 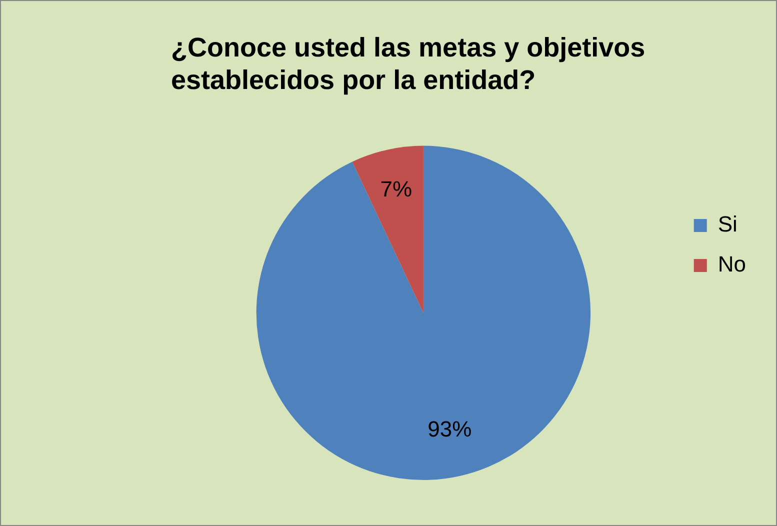 What do you see at coordinates (728, 224) in the screenshot?
I see `legend-label: Si` at bounding box center [728, 224].